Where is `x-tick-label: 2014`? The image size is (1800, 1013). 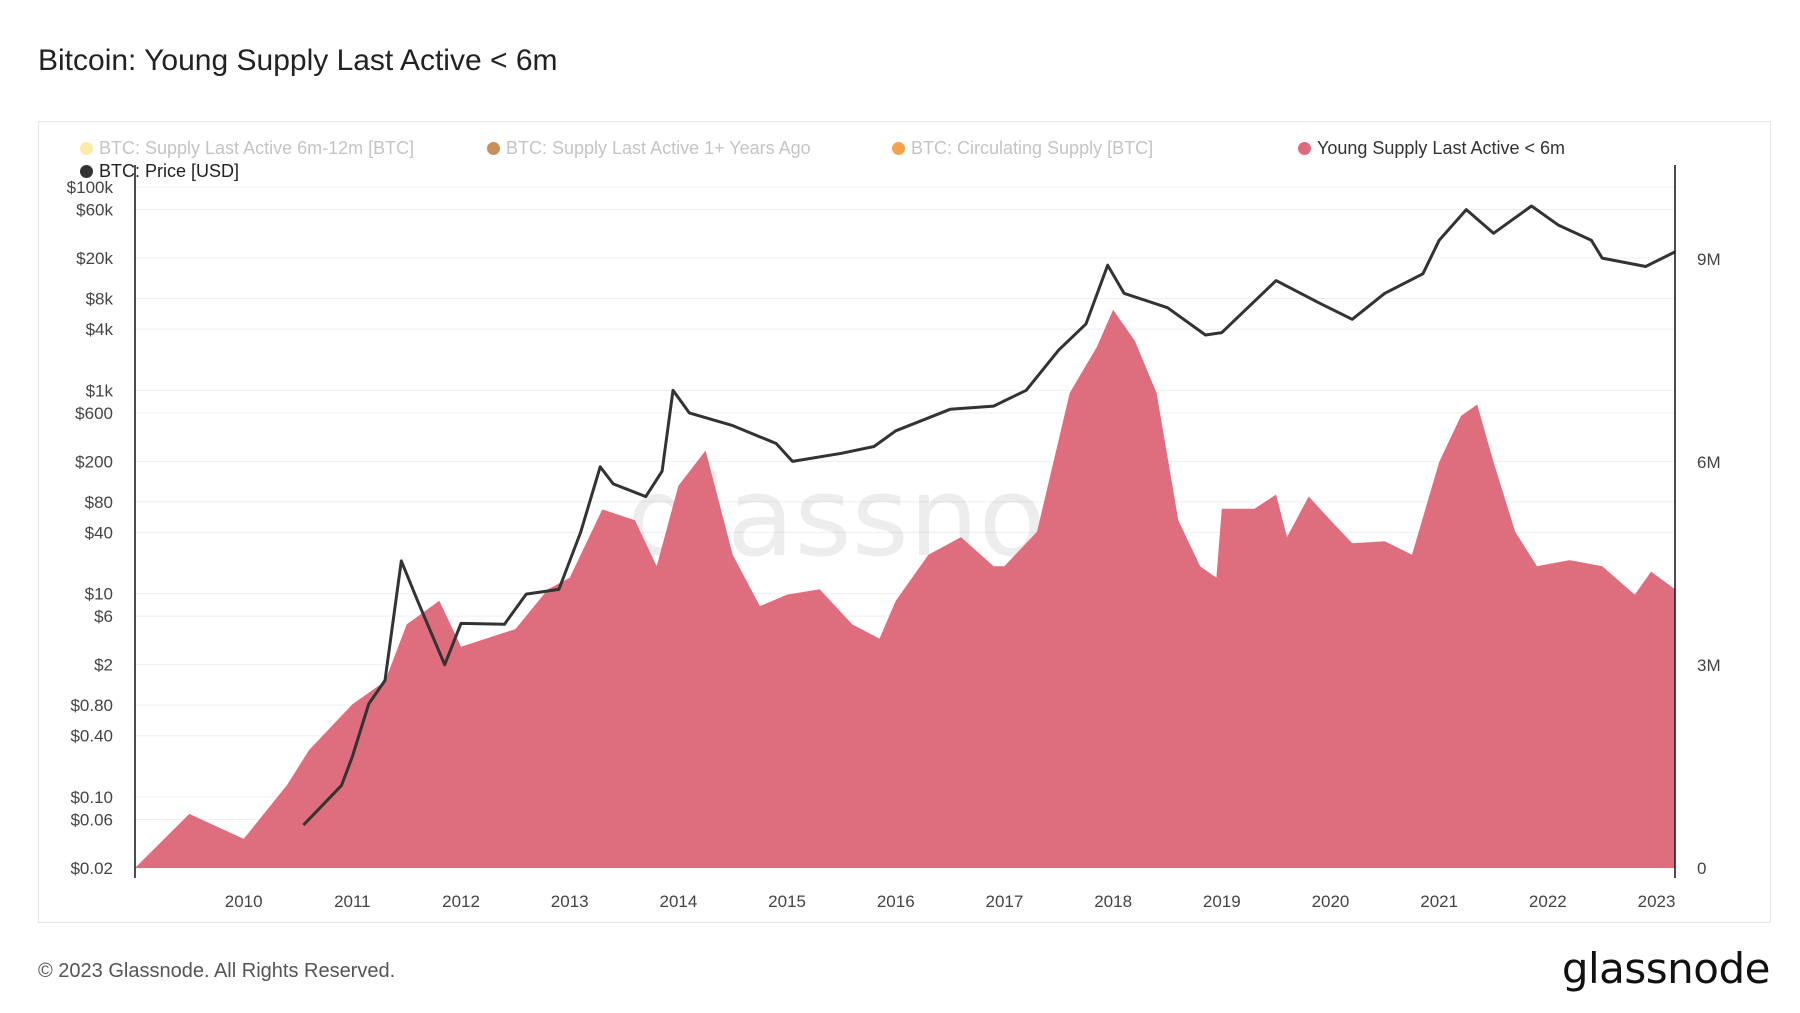
x-tick-label: 2014 is located at coordinates (678, 901).